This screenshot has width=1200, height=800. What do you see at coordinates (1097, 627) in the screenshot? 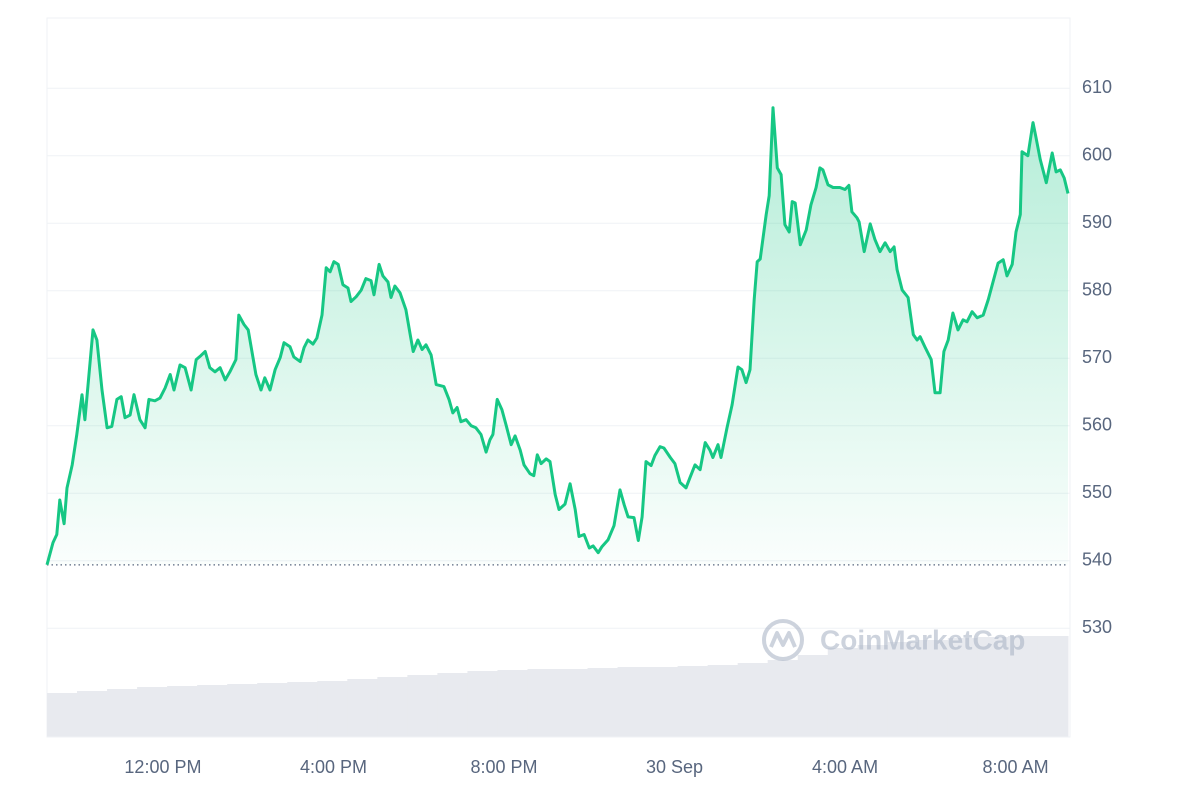
I see `y-tick-label: 530` at bounding box center [1097, 627].